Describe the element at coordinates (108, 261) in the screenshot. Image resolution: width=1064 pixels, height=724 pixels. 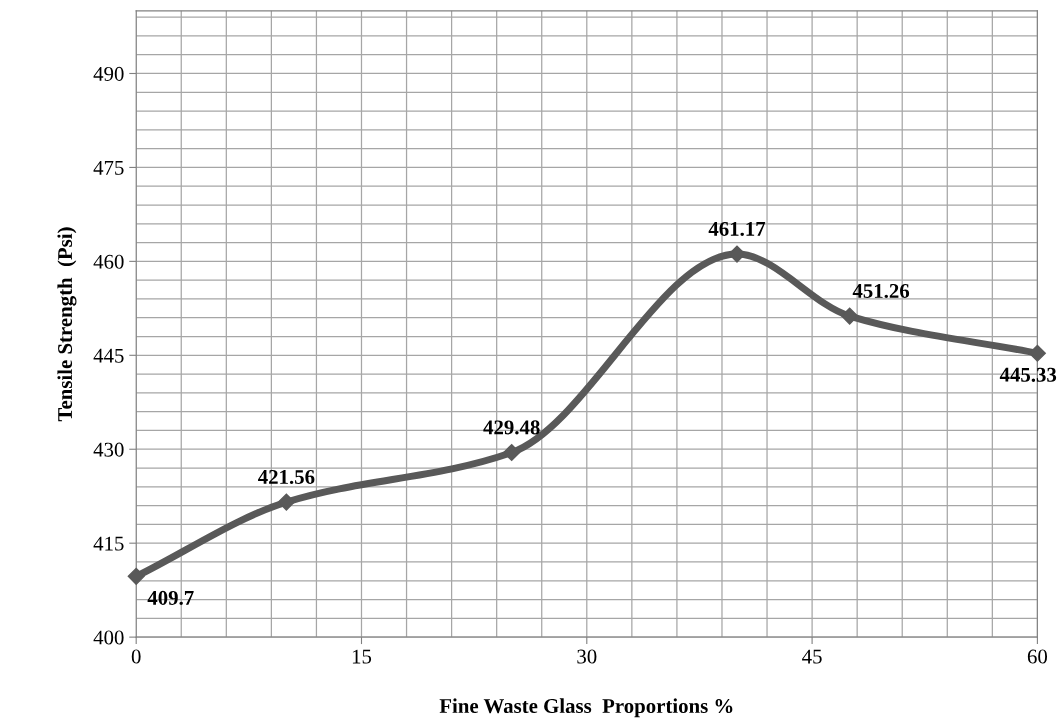
I see `y-tick-label: 460` at that location.